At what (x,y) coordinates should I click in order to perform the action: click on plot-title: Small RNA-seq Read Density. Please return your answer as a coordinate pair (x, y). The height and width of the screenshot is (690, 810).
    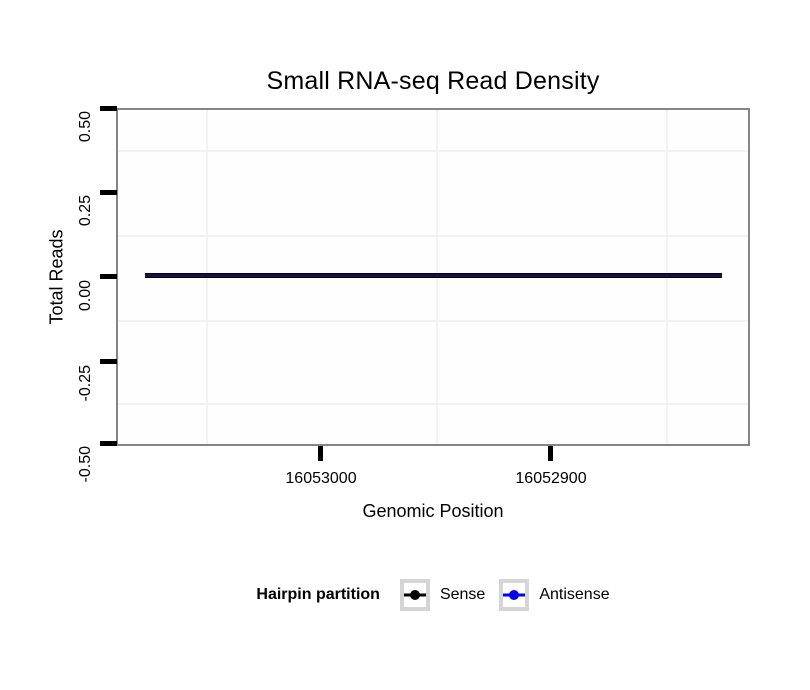
    Looking at the image, I should click on (433, 81).